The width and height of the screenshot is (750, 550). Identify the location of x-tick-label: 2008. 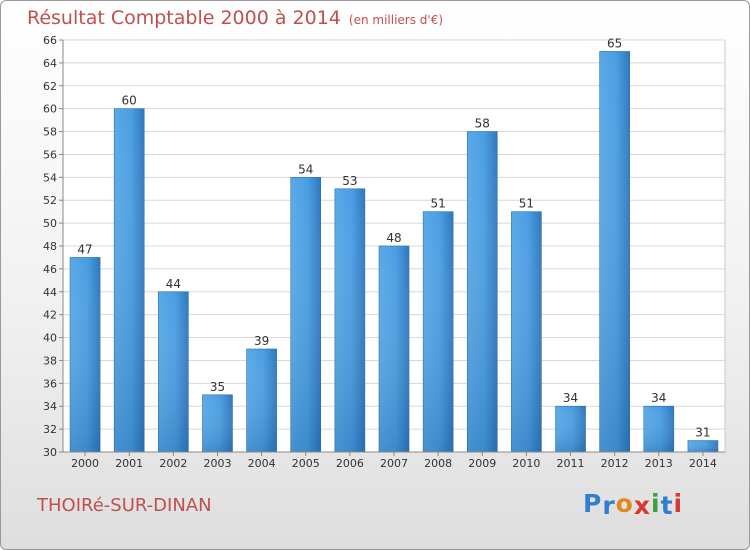
(438, 463).